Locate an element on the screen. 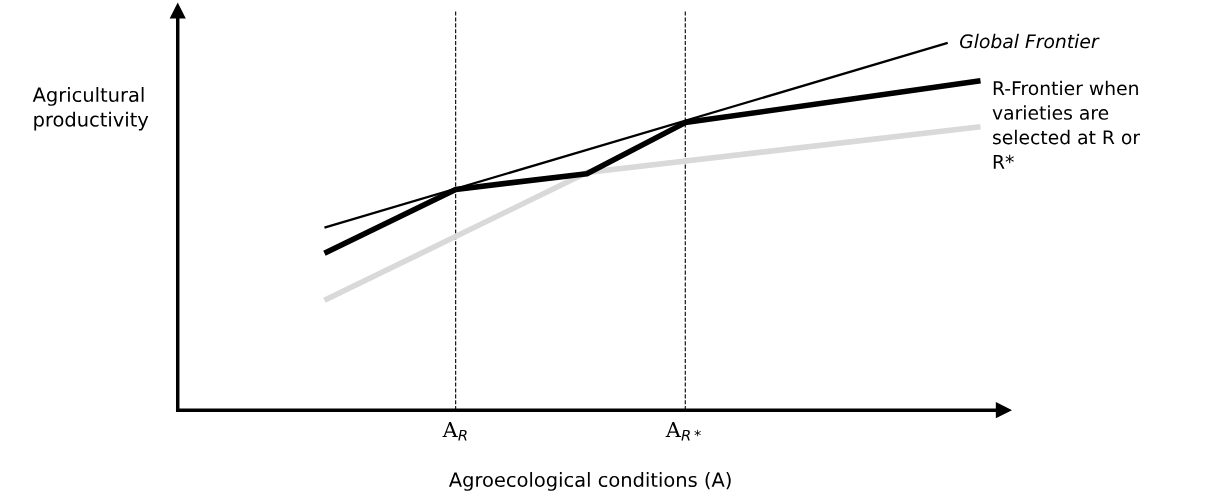 This screenshot has width=1209, height=499. series-label: Global Frontier is located at coordinates (1030, 41).